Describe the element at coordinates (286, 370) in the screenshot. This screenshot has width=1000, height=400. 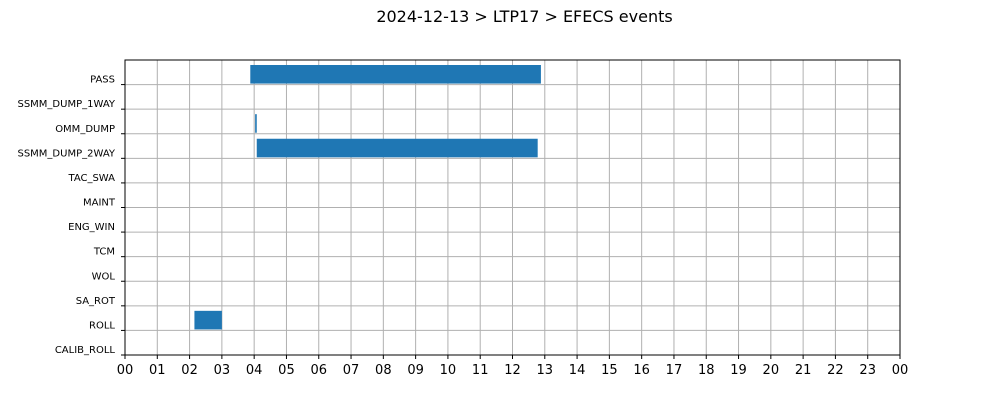
I see `x-tick-label: 05` at that location.